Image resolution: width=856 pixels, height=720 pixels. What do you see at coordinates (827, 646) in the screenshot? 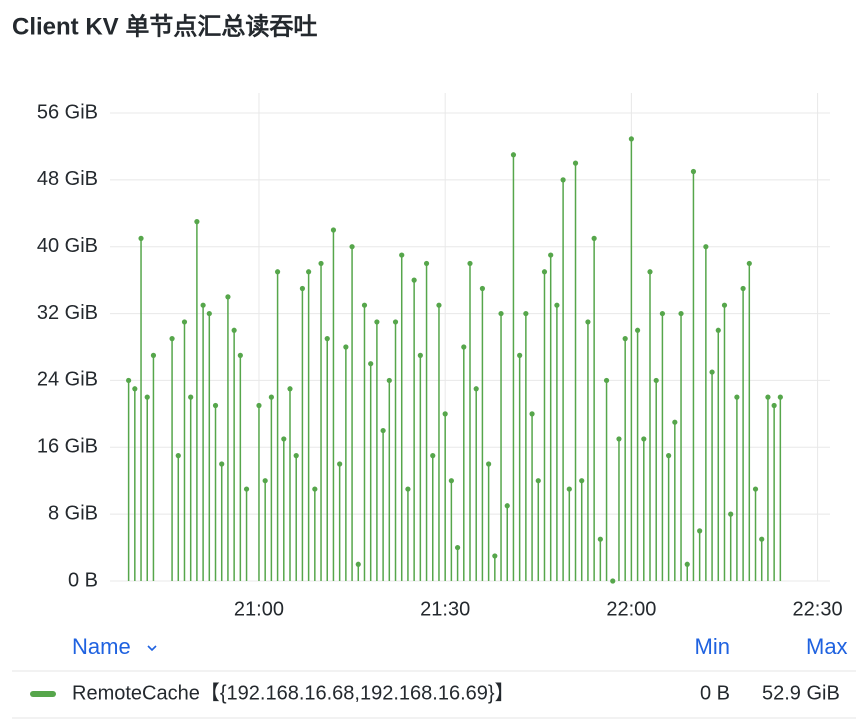
I see `legend-header-max: Max` at bounding box center [827, 646].